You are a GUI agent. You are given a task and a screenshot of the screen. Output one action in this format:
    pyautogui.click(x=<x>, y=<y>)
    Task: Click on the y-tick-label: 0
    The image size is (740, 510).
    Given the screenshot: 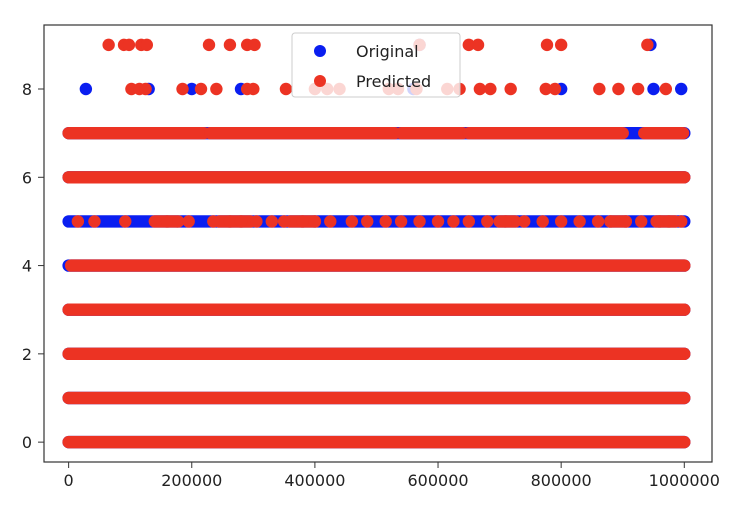 What is the action you would take?
    pyautogui.click(x=27, y=442)
    